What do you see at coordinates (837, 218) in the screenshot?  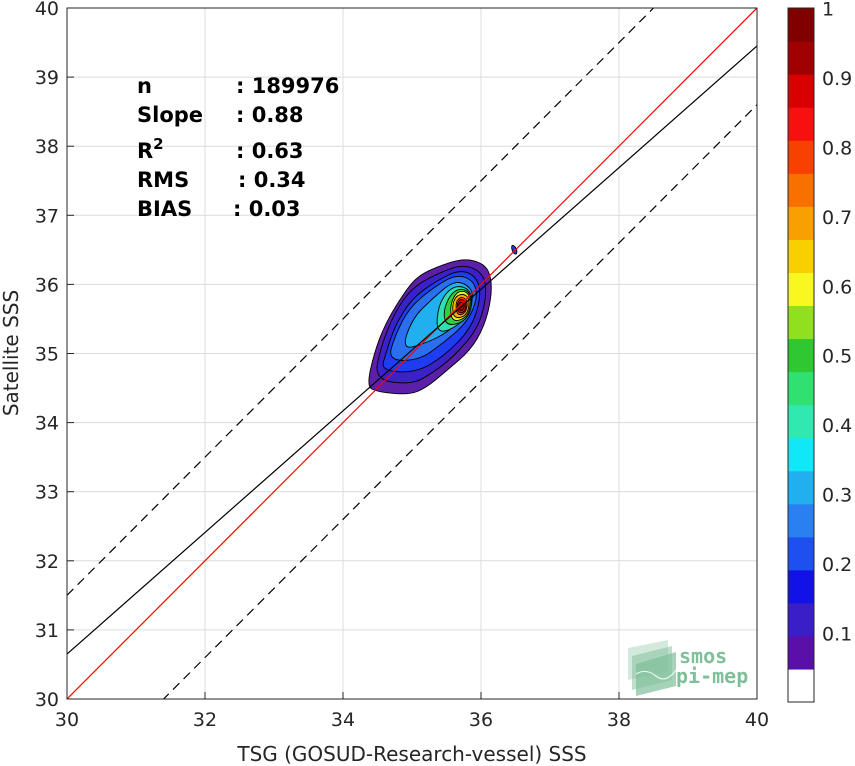 I see `colorbar-tick-6: 0.7` at bounding box center [837, 218].